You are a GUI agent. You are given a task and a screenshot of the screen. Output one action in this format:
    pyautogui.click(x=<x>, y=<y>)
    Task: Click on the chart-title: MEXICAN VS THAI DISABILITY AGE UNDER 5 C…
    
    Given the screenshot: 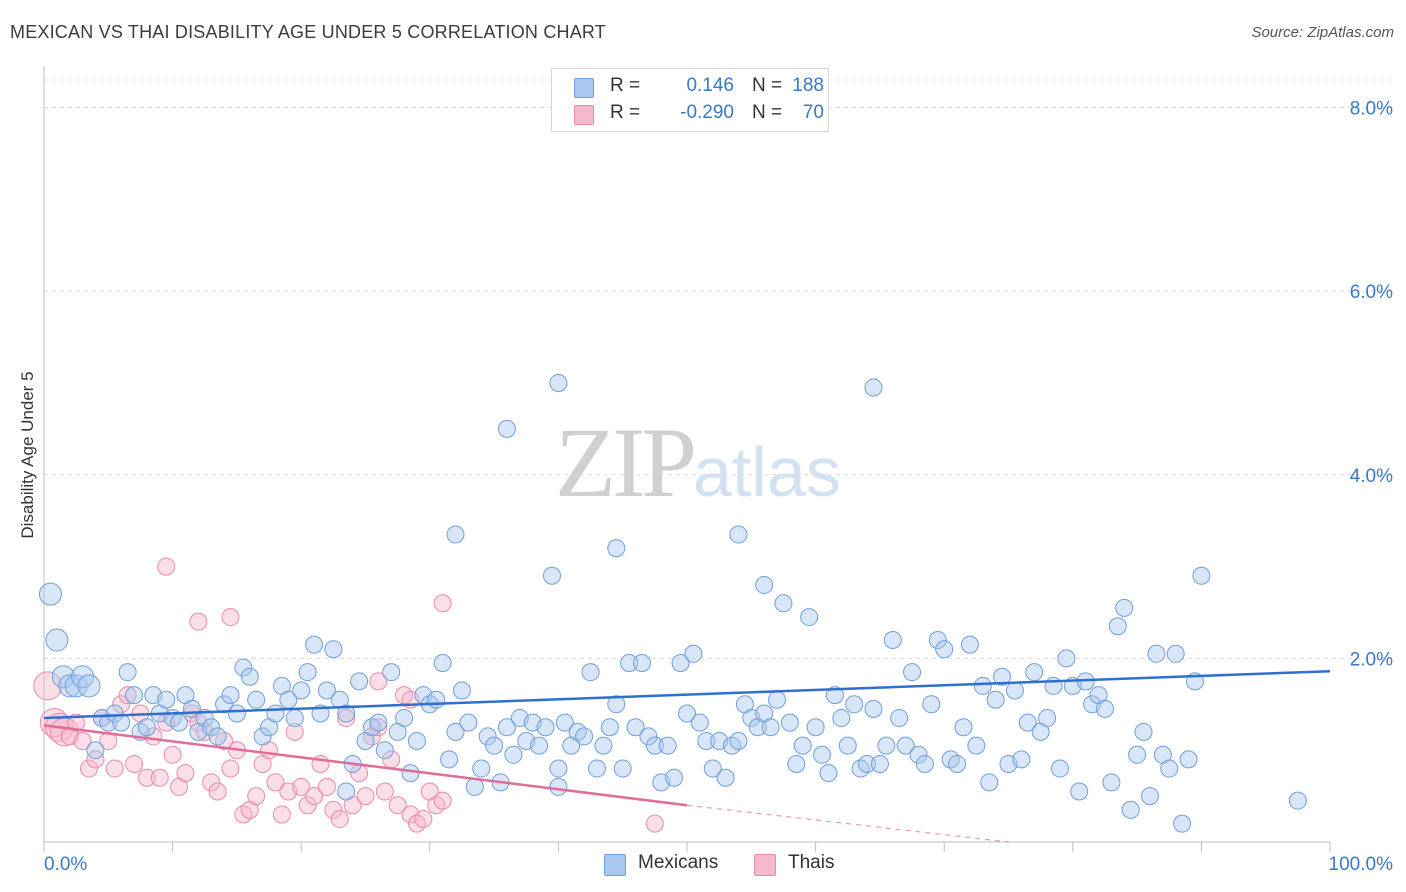 What is the action you would take?
    pyautogui.click(x=308, y=32)
    